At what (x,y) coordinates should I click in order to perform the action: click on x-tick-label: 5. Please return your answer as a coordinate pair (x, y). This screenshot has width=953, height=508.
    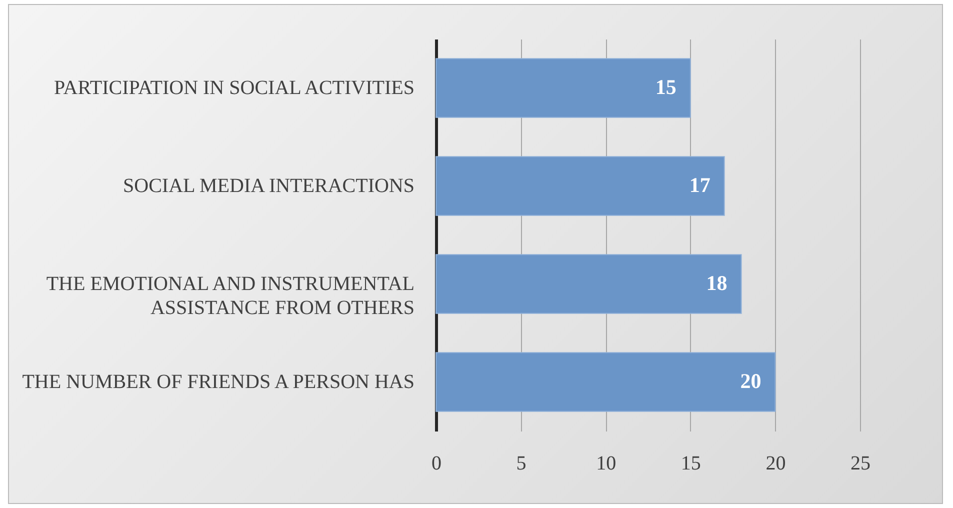
    Looking at the image, I should click on (521, 463).